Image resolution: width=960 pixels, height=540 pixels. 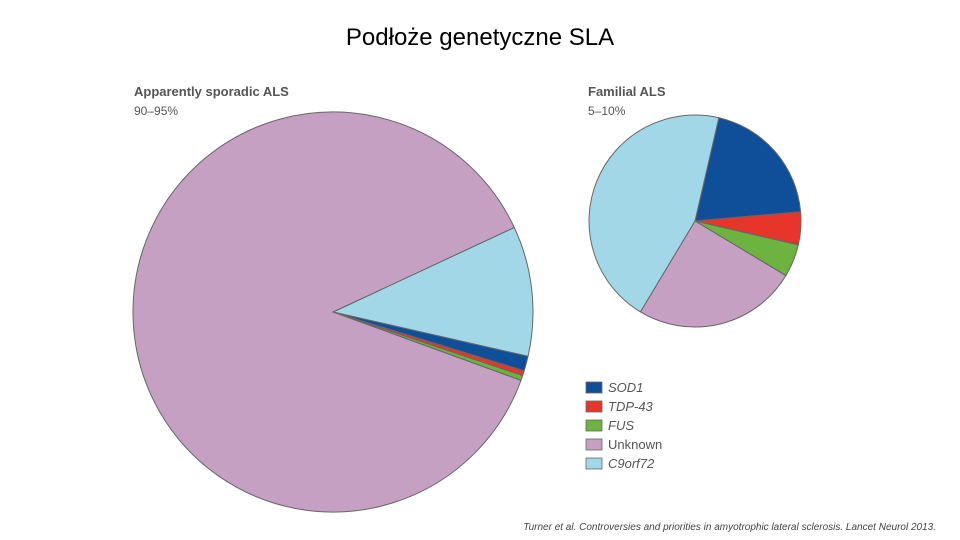 What do you see at coordinates (621, 425) in the screenshot?
I see `legend-label-fus: FUS` at bounding box center [621, 425].